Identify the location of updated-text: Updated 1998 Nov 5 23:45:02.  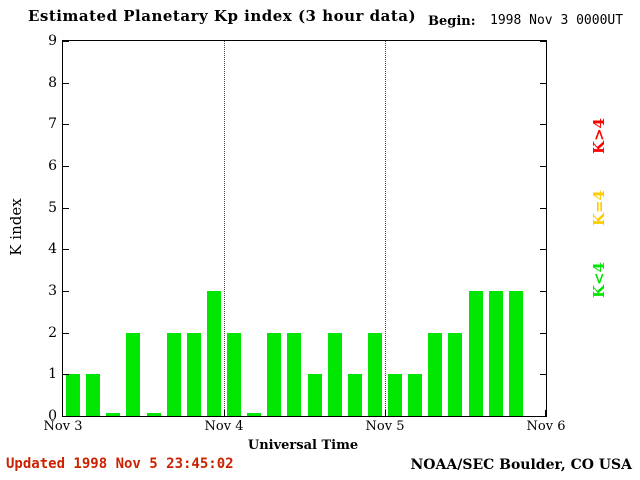
(120, 464).